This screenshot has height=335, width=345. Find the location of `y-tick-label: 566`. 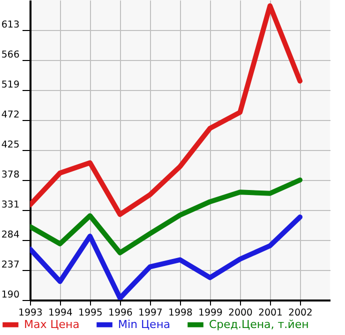

y-tick-label: 566 is located at coordinates (10, 55).